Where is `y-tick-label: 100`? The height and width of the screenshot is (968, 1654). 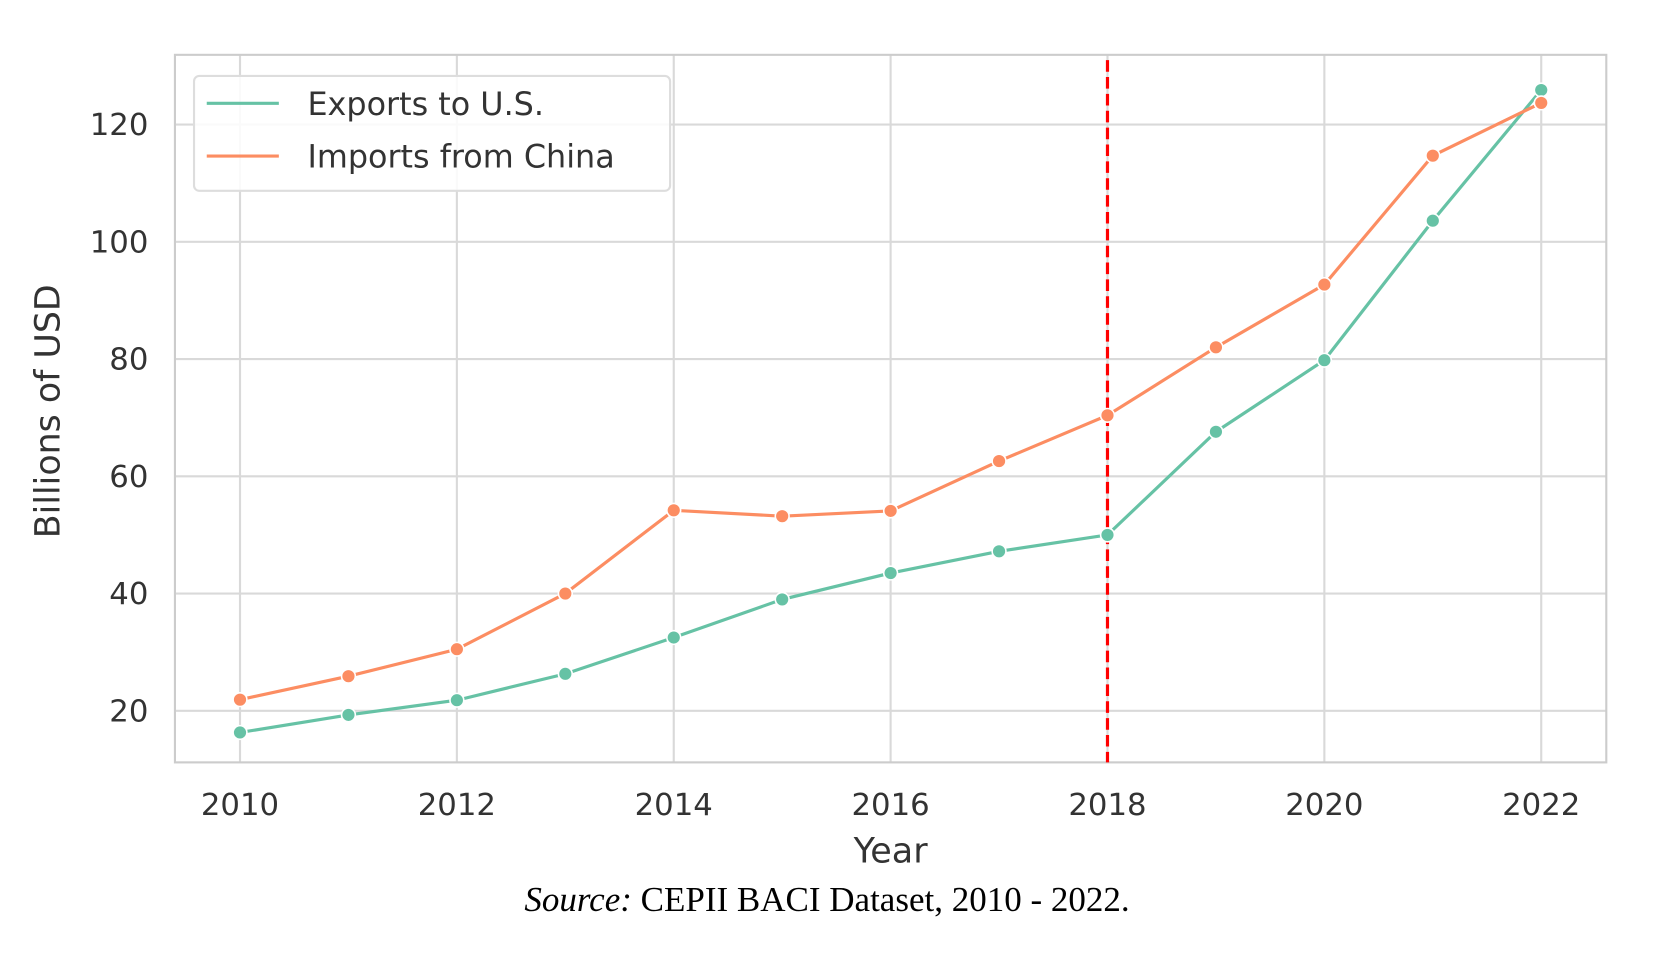
y-tick-label: 100 is located at coordinates (119, 242).